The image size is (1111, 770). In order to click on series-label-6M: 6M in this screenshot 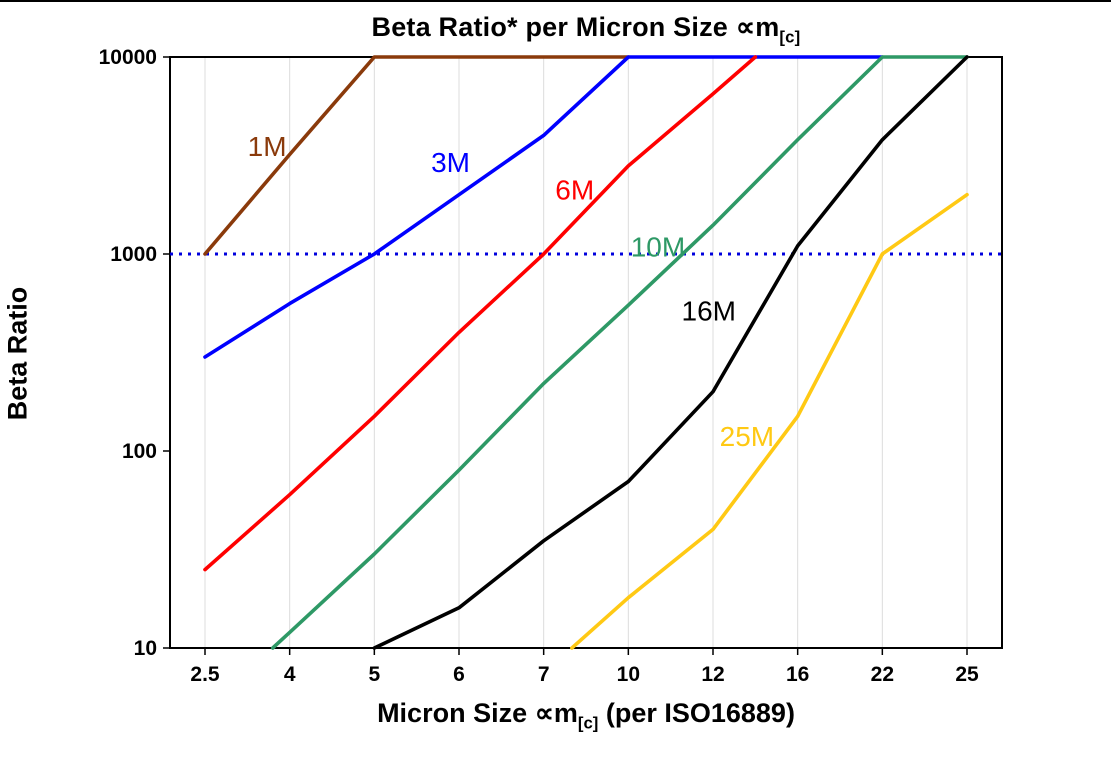, I will do `click(574, 190)`.